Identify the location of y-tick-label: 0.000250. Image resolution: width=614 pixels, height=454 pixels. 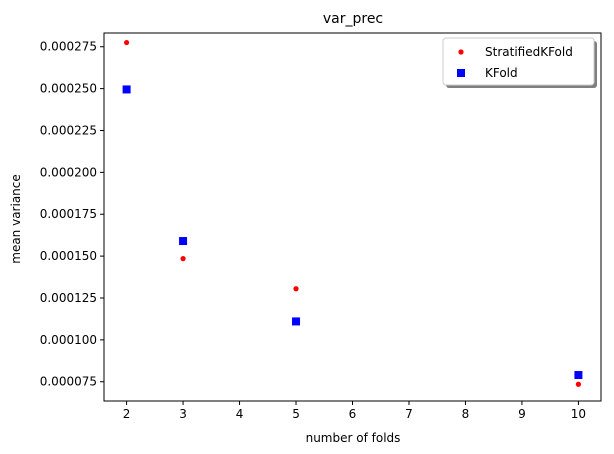
(68, 89).